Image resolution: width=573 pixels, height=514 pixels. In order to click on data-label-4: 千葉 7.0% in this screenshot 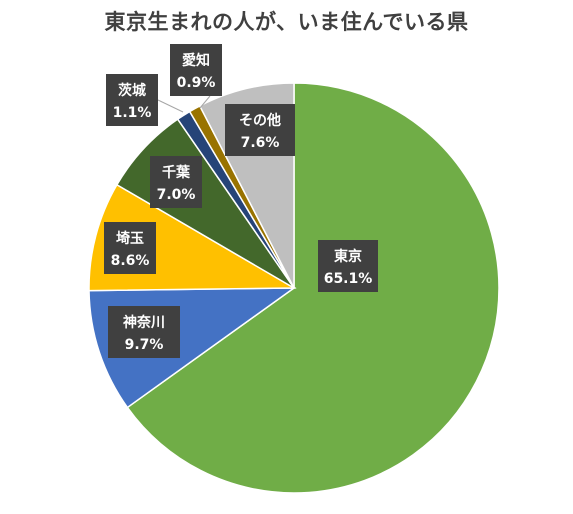, I will do `click(176, 182)`.